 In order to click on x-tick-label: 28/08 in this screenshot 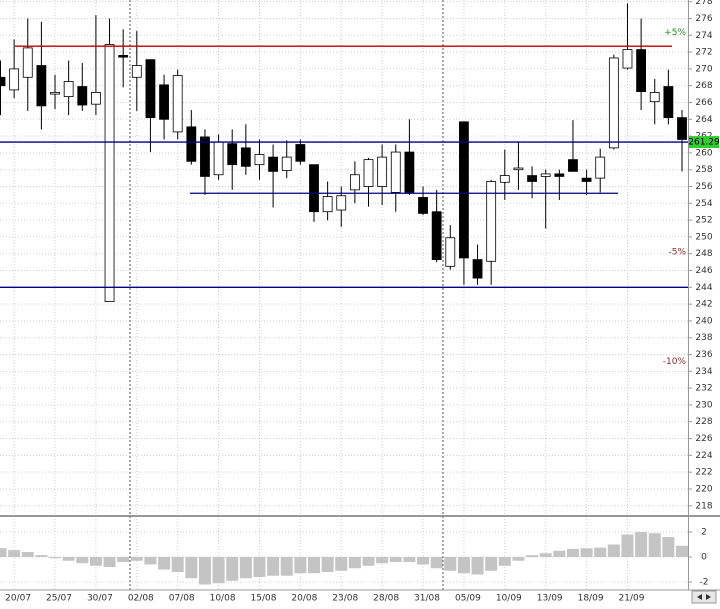, I will do `click(386, 599)`.